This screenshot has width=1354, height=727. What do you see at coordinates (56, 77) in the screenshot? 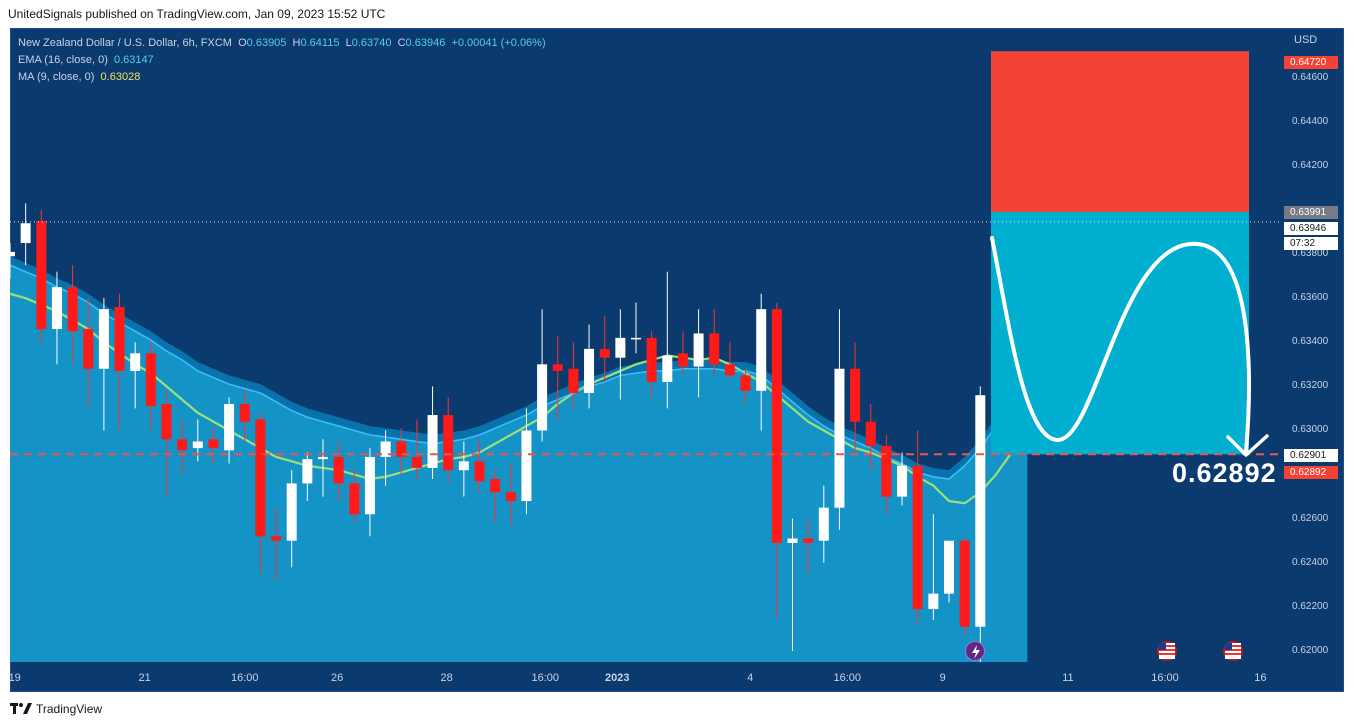
I see `ma-label: MA (9, close, 0)` at bounding box center [56, 77].